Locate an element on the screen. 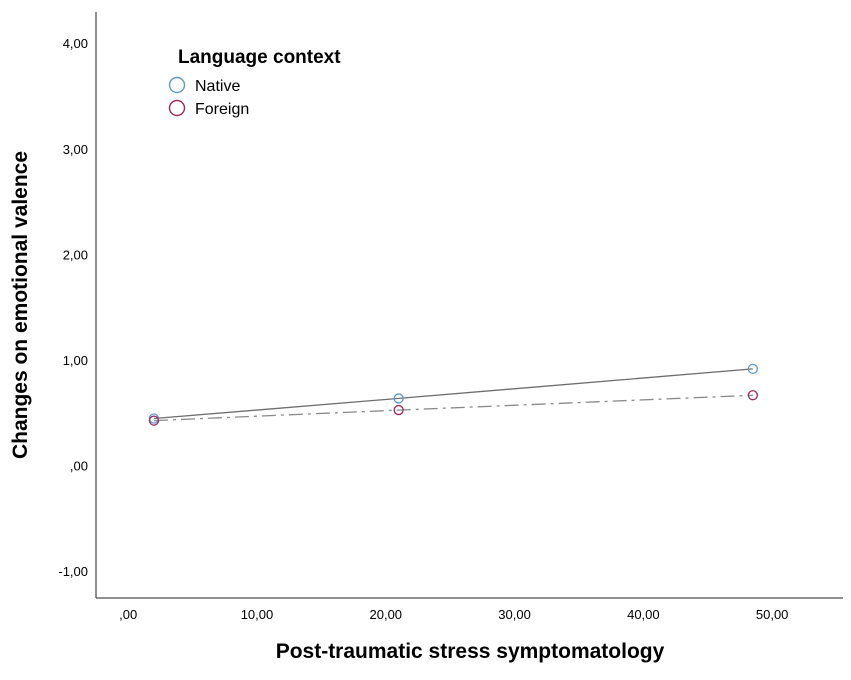 The height and width of the screenshot is (680, 851). y-tick-label: 3,00 is located at coordinates (75, 149).